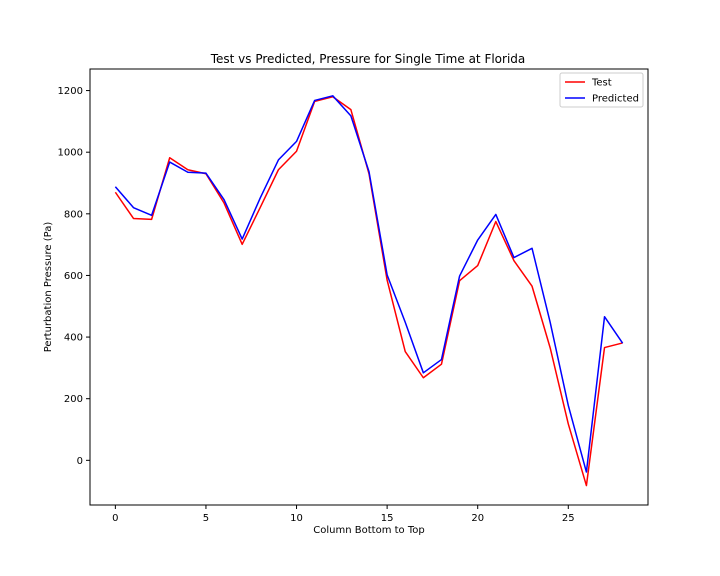 The image size is (720, 576). I want to click on x-tick-label: 0, so click(115, 518).